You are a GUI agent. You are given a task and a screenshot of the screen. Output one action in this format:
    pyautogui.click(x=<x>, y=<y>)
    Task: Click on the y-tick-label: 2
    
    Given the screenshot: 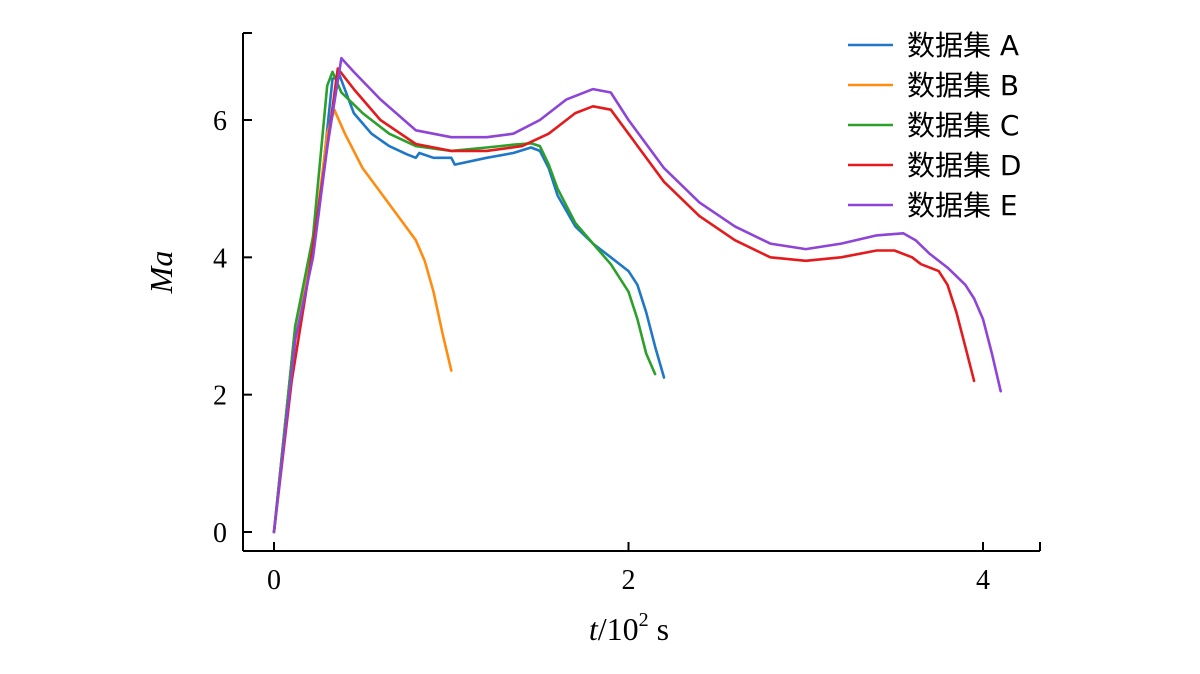 What is the action you would take?
    pyautogui.click(x=220, y=396)
    